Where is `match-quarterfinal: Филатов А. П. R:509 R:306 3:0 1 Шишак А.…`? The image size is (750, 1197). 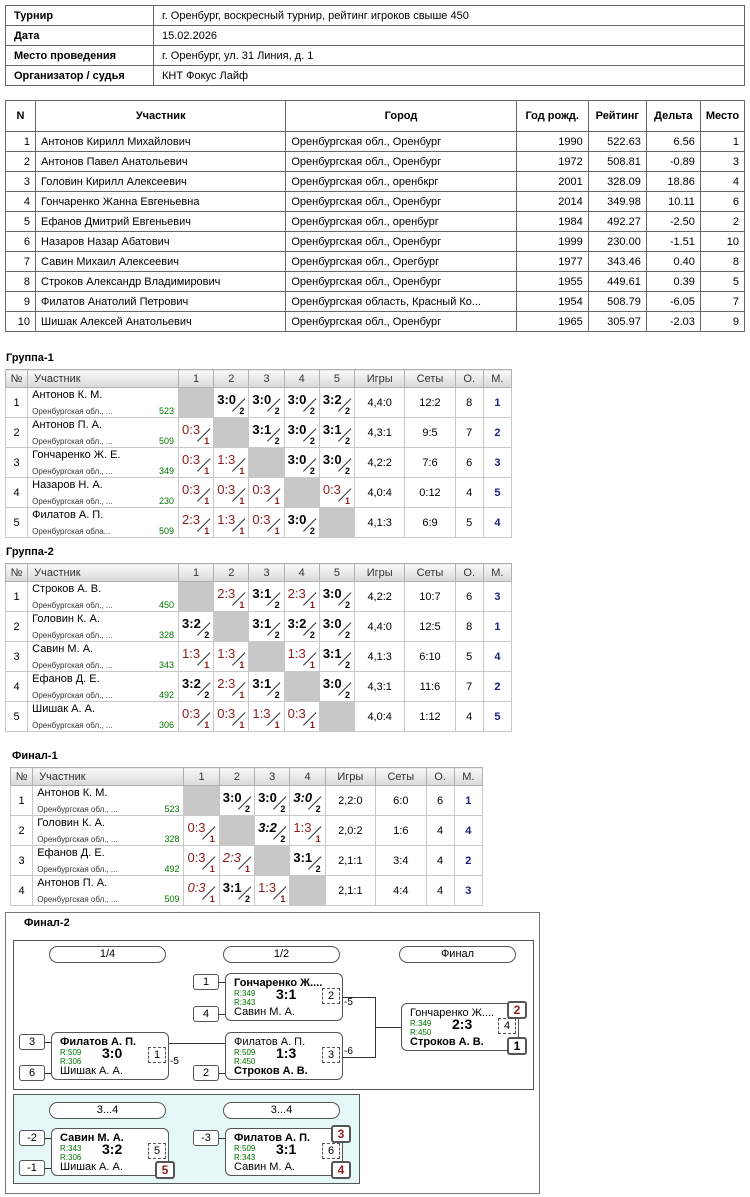
match-quarterfinal: Филатов А. П. R:509 R:306 3:0 1 Шишак А.… is located at coordinates (110, 1056).